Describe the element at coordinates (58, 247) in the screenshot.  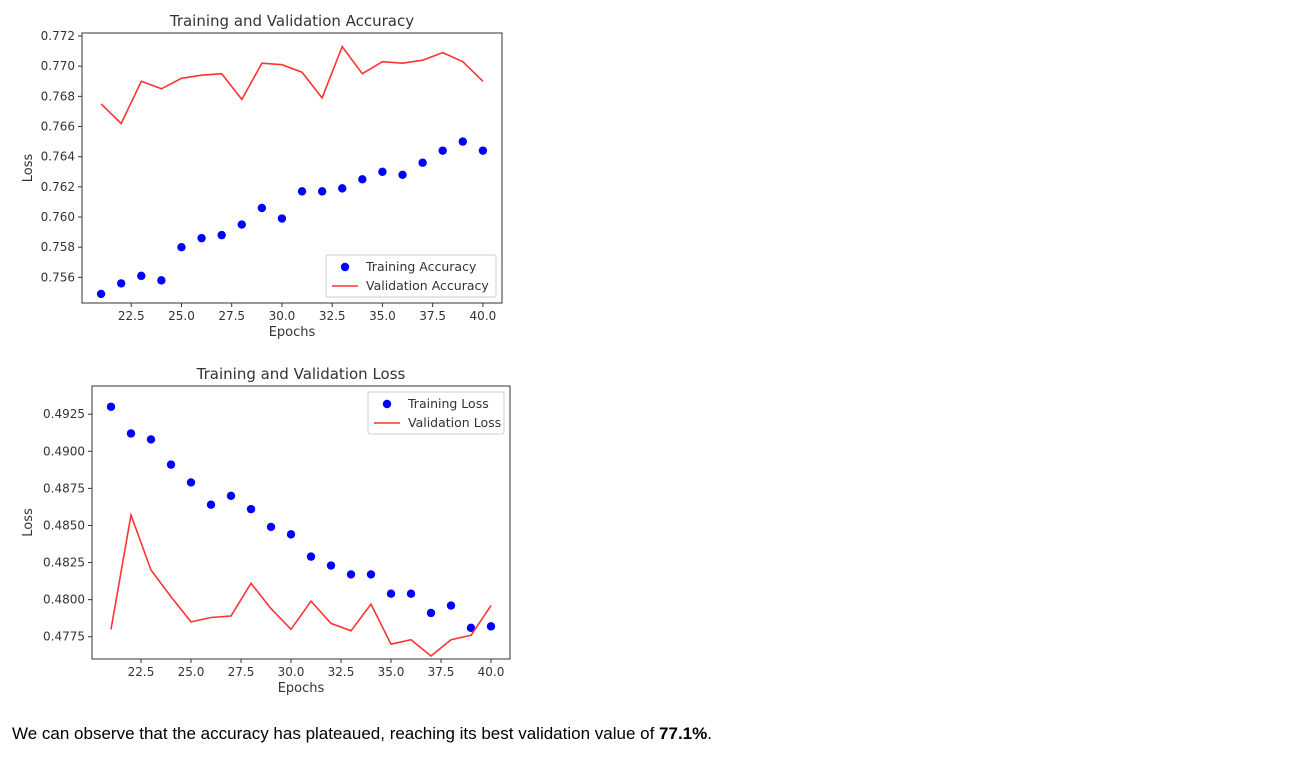
I see `y-tick-label: 0.758` at that location.